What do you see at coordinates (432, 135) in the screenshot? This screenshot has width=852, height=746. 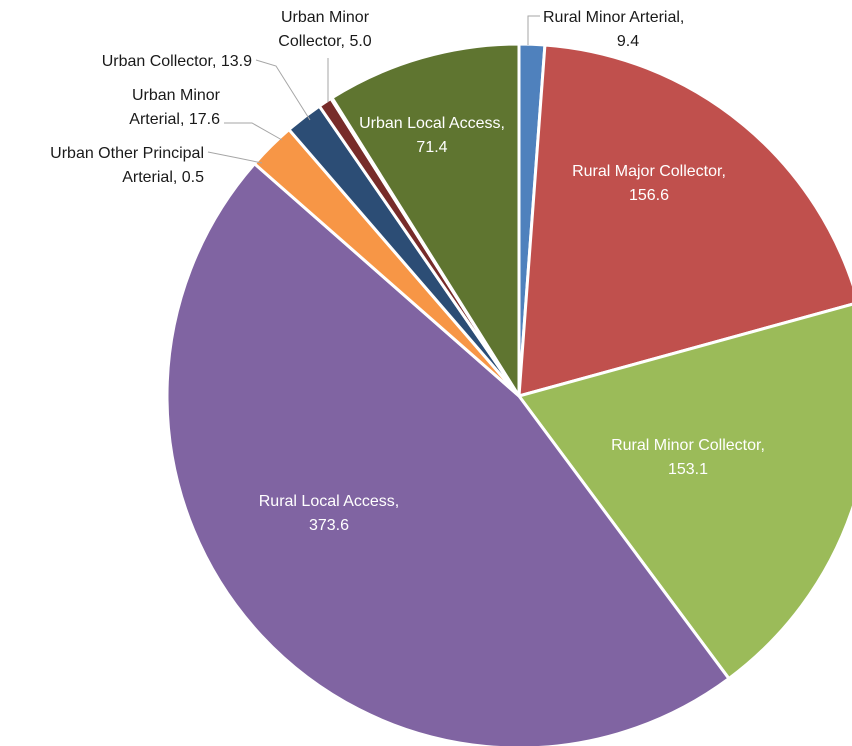 I see `slice-data-label: Urban Local Access, 71.4` at bounding box center [432, 135].